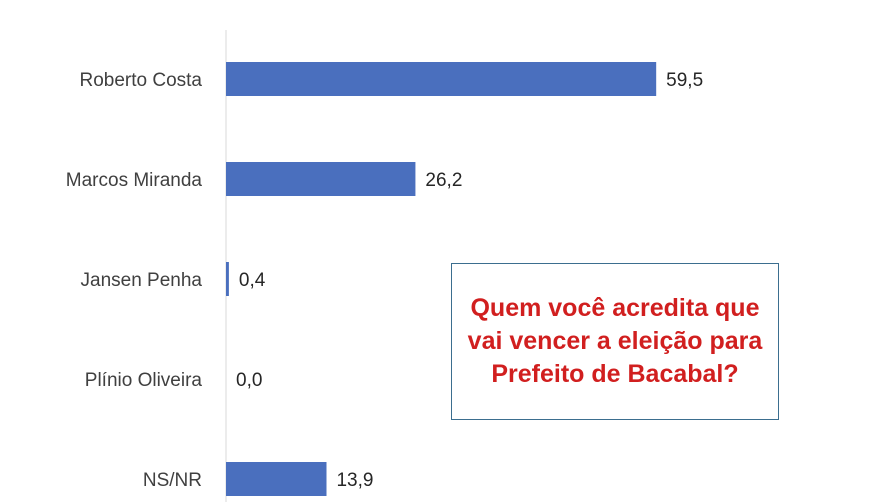  I want to click on bar-roberto-costa, so click(441, 79).